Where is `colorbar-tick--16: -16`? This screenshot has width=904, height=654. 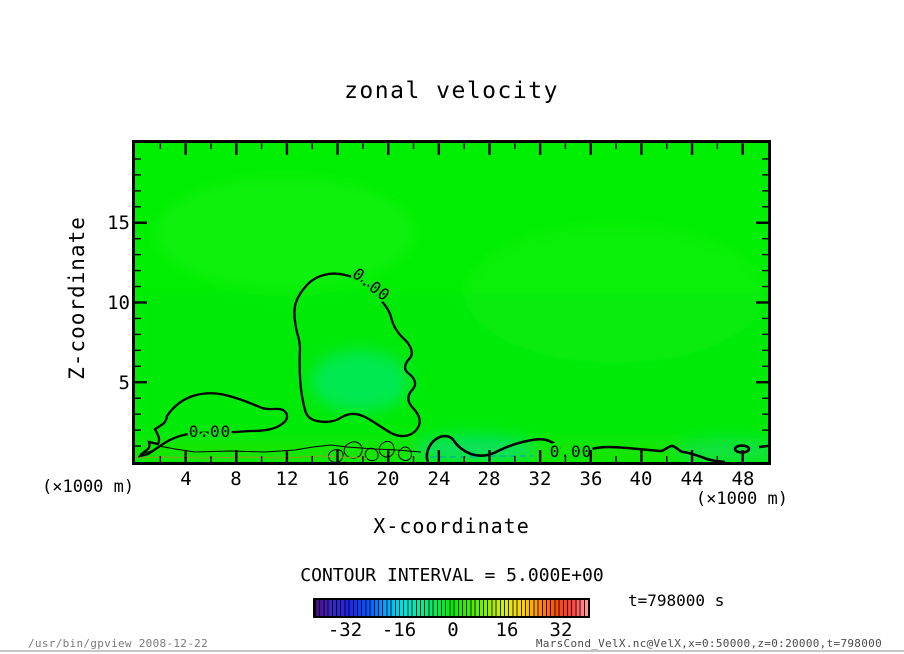
colorbar-tick--16: -16 is located at coordinates (399, 630).